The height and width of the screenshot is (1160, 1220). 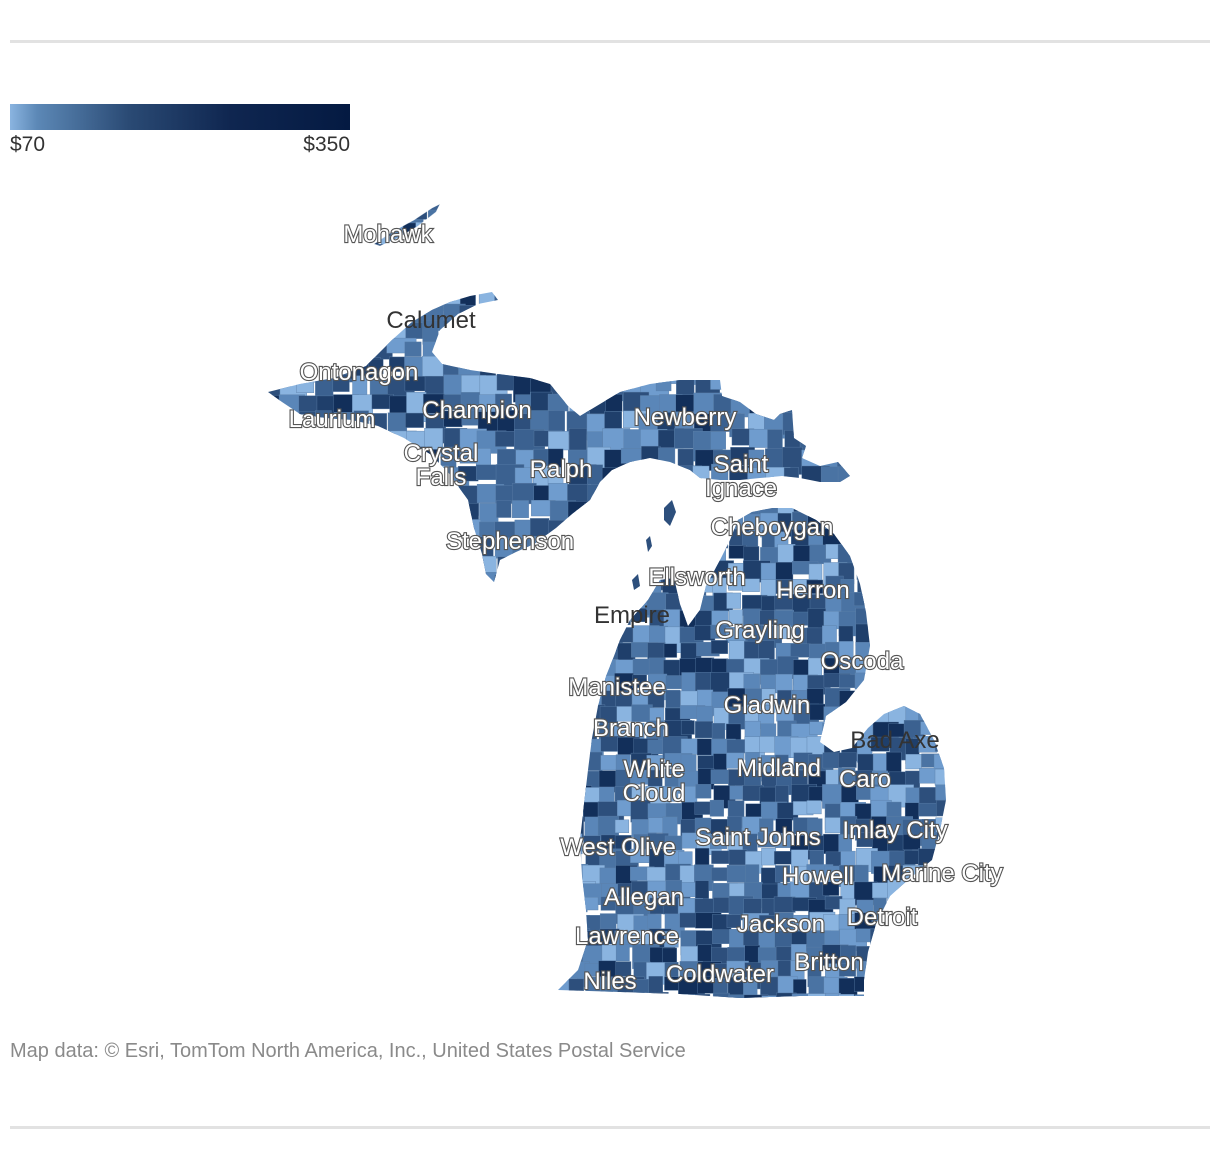 I want to click on city-label-saint-johns: Saint Johns, so click(x=757, y=837).